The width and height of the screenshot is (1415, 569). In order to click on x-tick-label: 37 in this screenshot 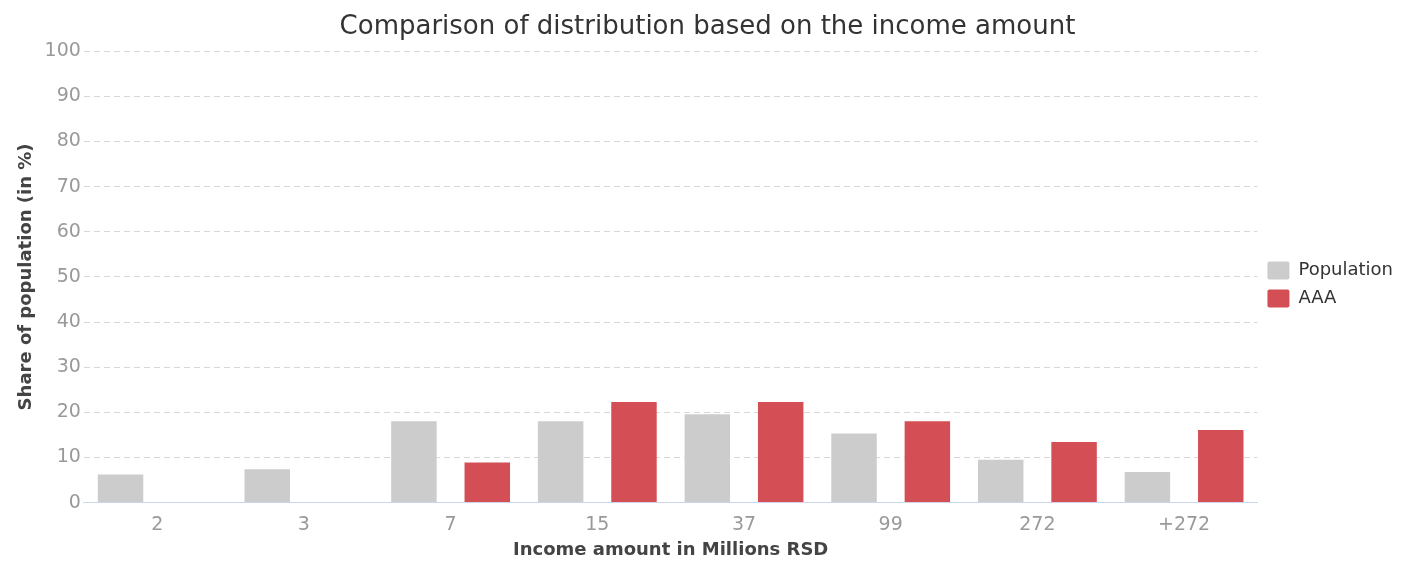, I will do `click(744, 522)`.